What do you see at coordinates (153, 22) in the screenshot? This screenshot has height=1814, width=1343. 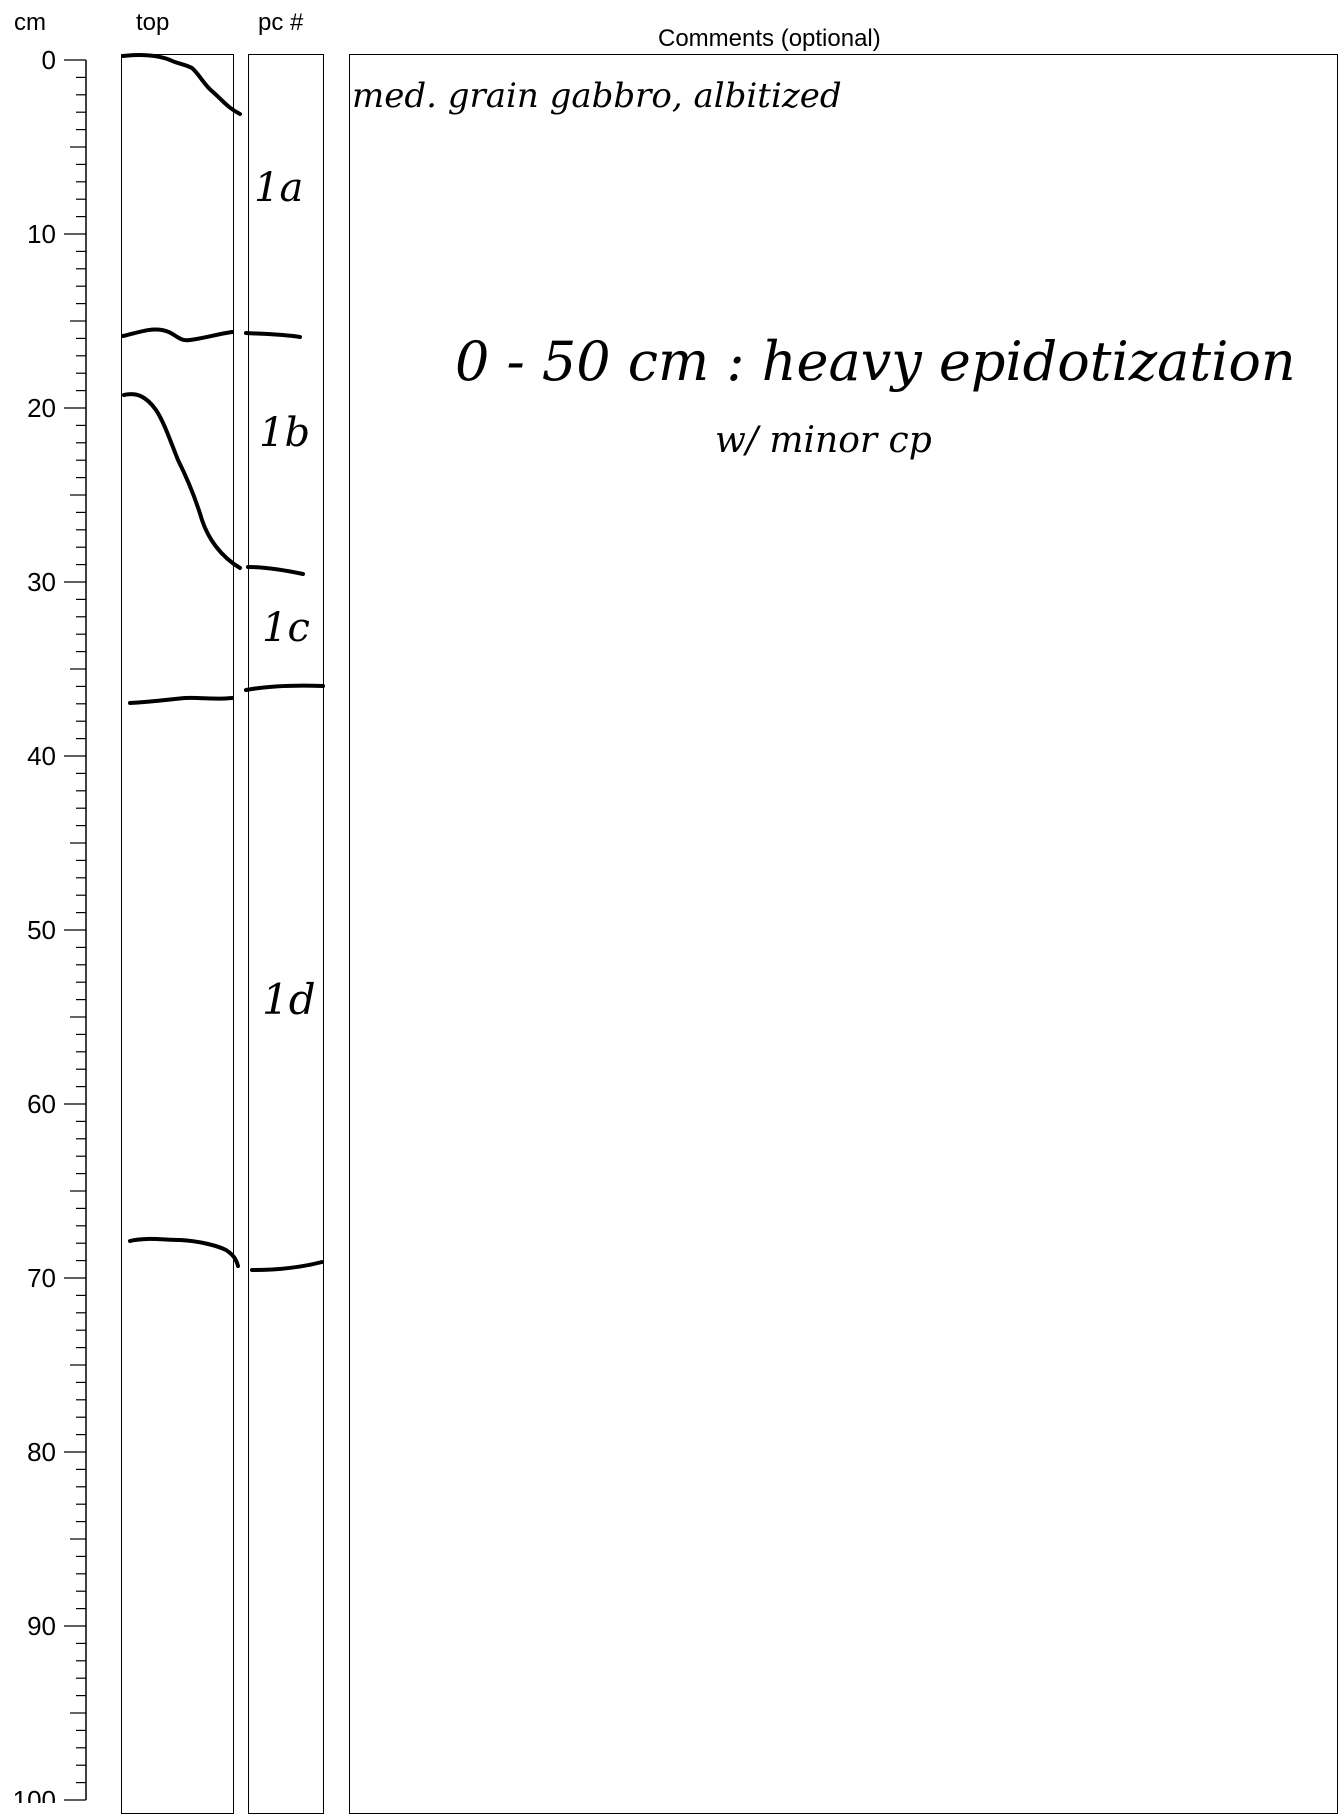 I see `top-column-header: top` at bounding box center [153, 22].